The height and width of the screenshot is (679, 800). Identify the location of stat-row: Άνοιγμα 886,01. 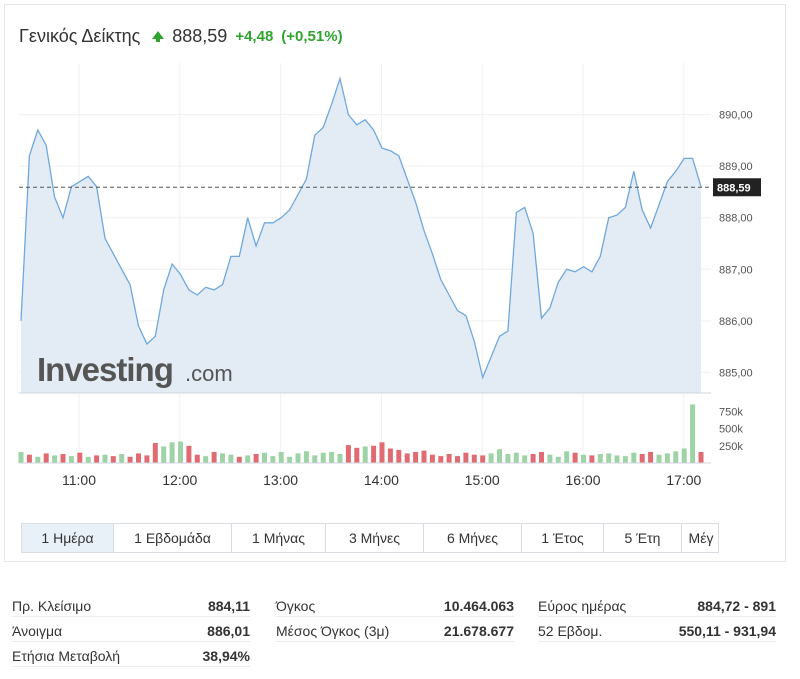
(131, 630).